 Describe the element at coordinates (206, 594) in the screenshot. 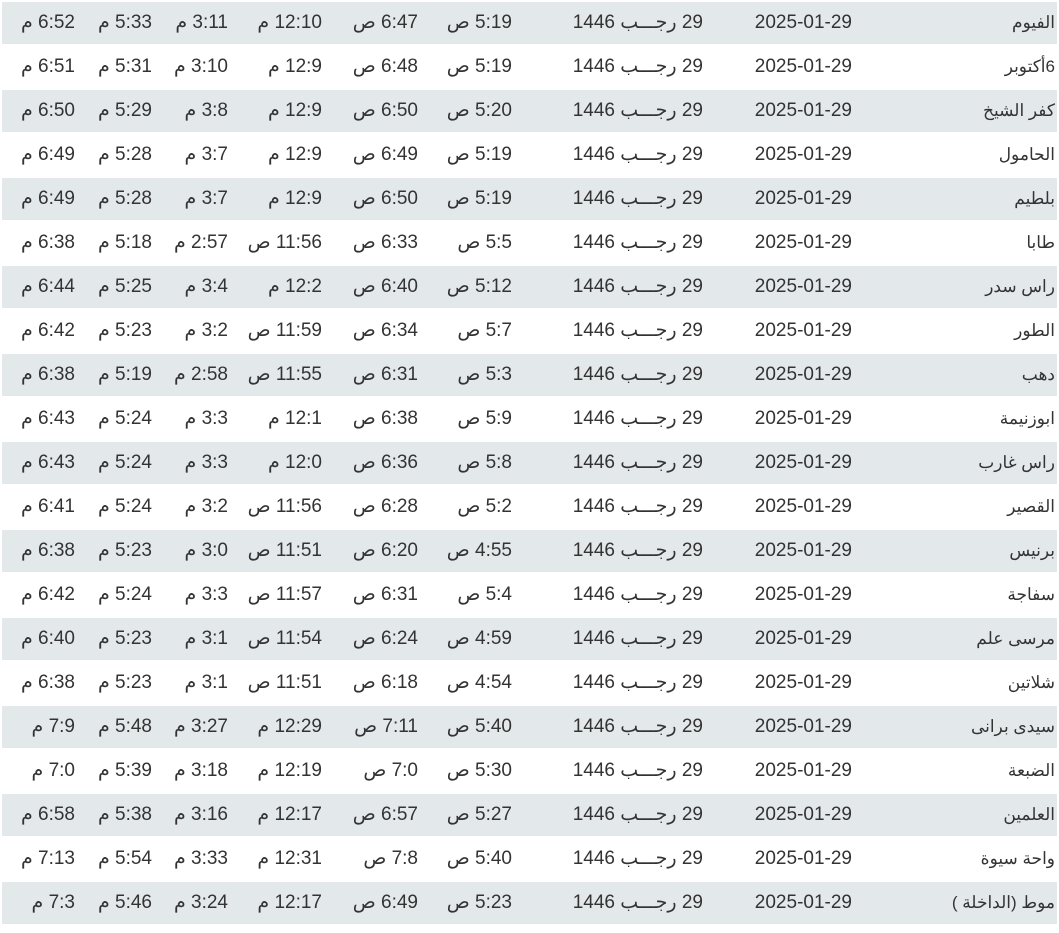

I see `cell-asr: 3:3 م` at that location.